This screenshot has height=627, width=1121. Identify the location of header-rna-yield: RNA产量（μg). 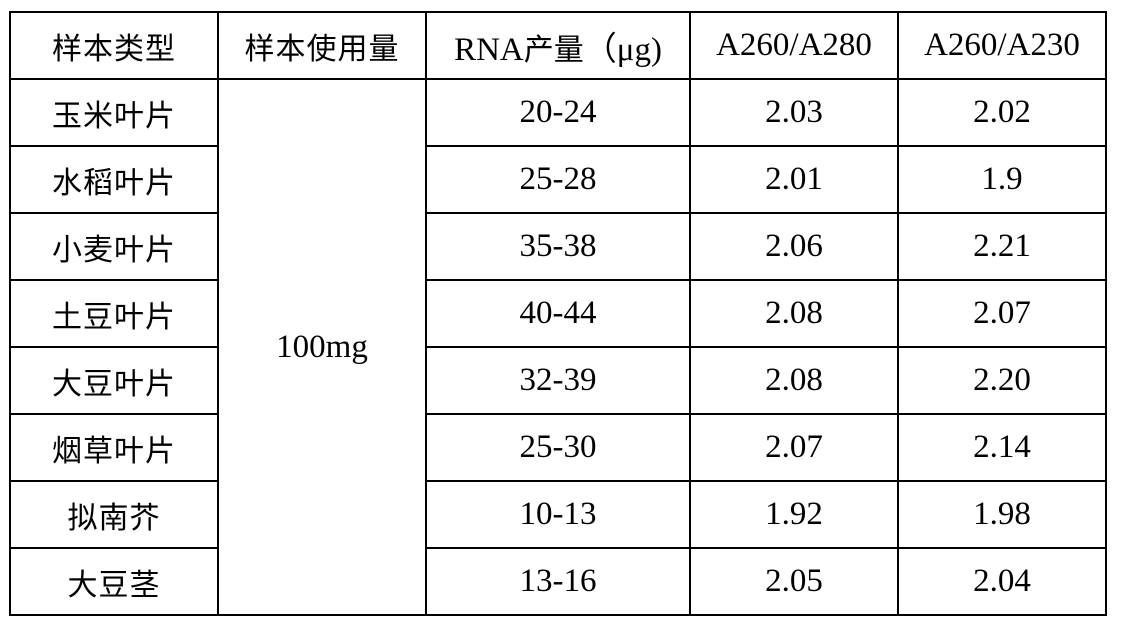
(558, 45).